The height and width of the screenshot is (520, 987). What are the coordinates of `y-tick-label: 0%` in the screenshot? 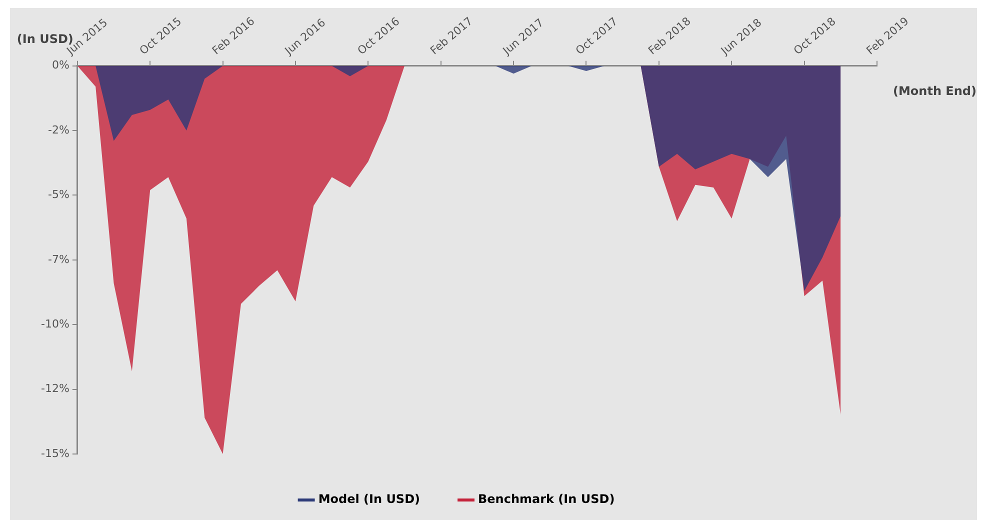 It's located at (61, 65).